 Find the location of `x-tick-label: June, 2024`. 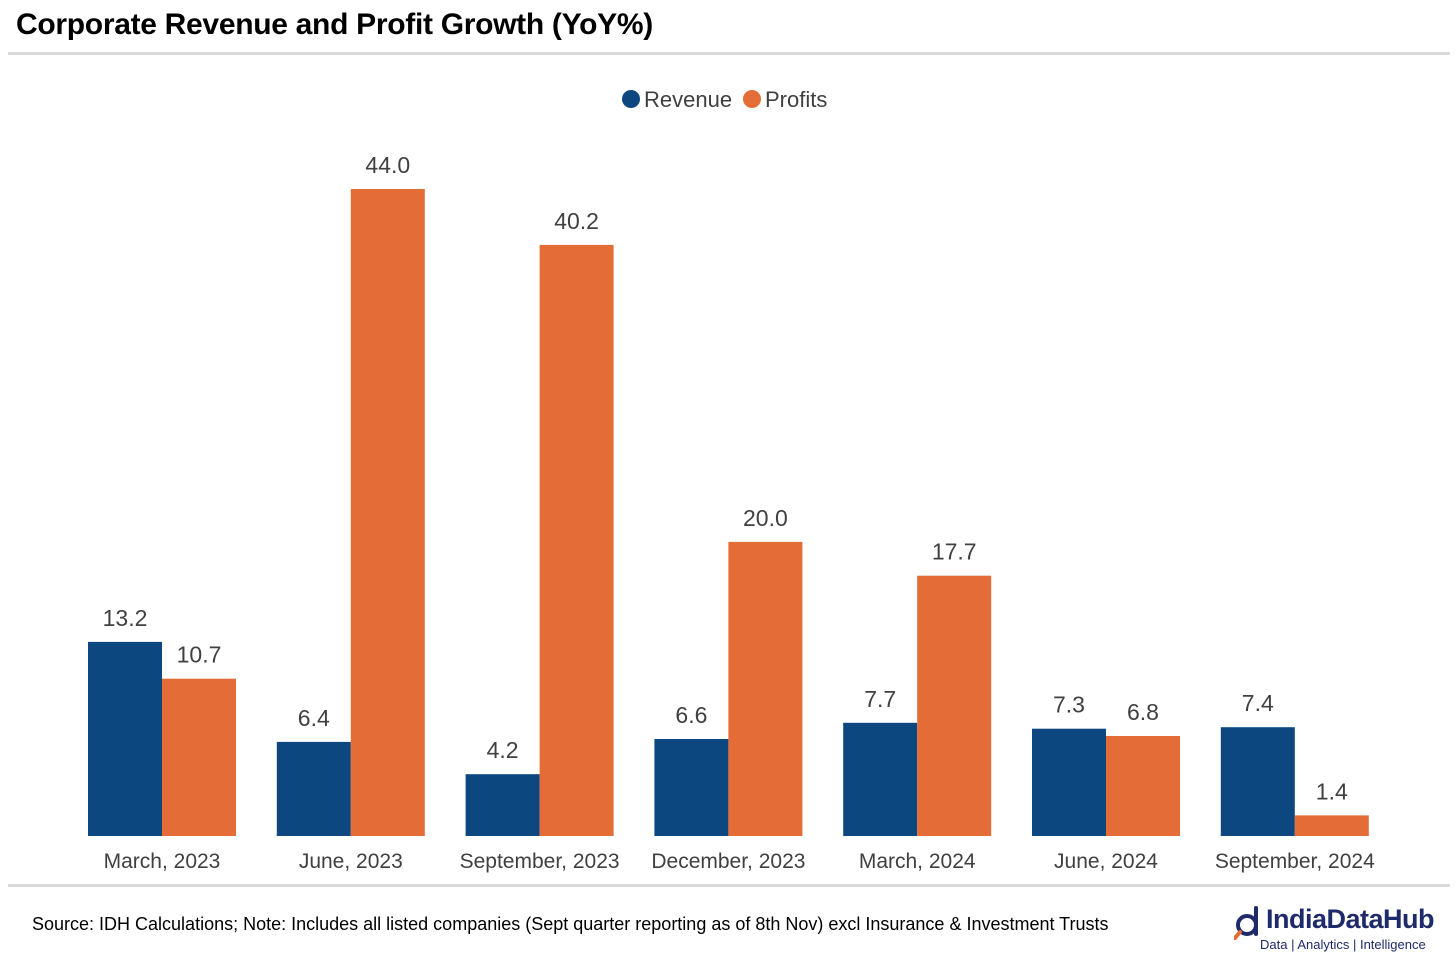

x-tick-label: June, 2024 is located at coordinates (1106, 861).